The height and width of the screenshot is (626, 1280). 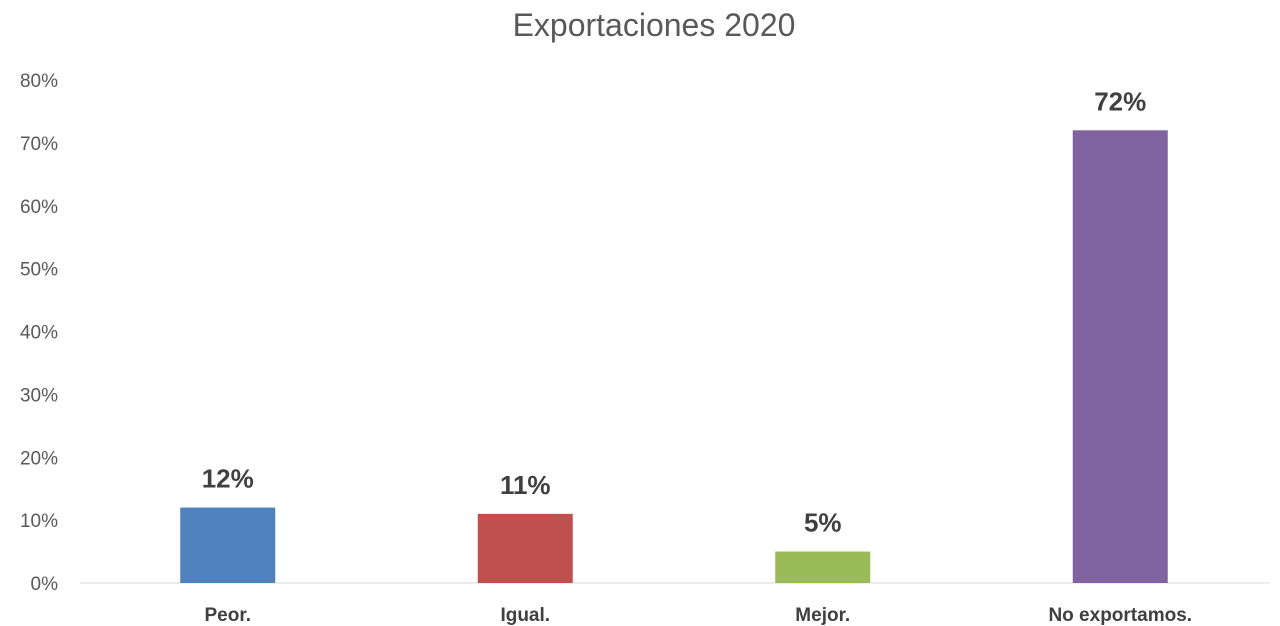 I want to click on y-tick-label: 70%, so click(x=39, y=144).